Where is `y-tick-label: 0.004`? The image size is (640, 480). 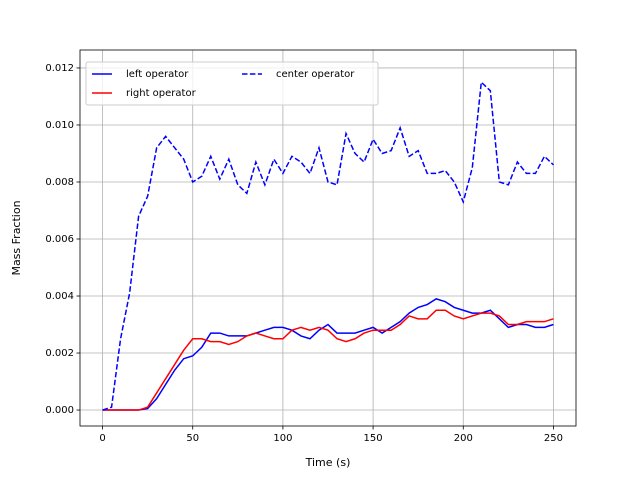 y-tick-label: 0.004 is located at coordinates (59, 296).